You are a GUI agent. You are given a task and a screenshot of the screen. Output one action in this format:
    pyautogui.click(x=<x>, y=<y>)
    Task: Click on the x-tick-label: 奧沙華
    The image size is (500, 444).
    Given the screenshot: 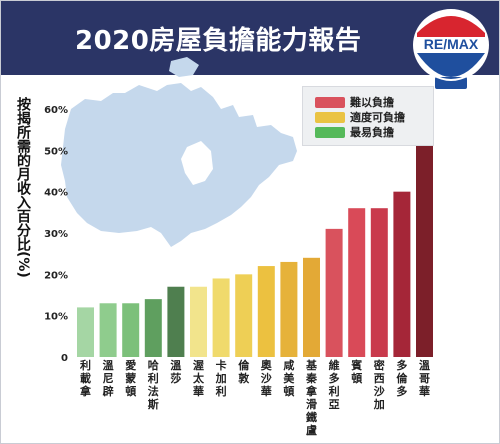 What is the action you would take?
    pyautogui.click(x=267, y=378)
    